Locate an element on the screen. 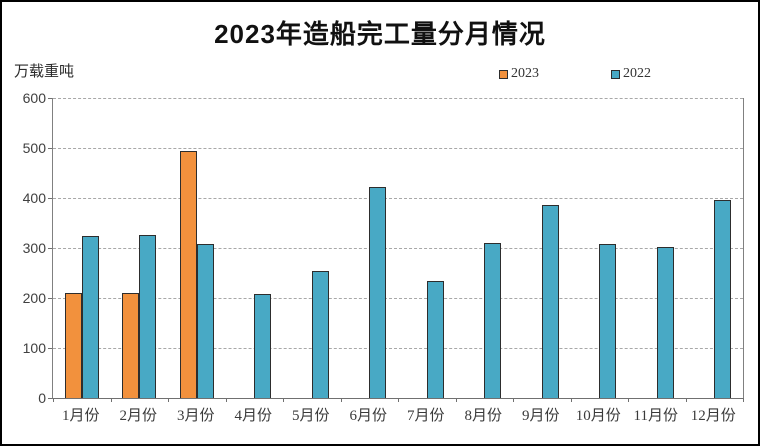 The height and width of the screenshot is (446, 760). x-category-label-3: 3月份 is located at coordinates (195, 416).